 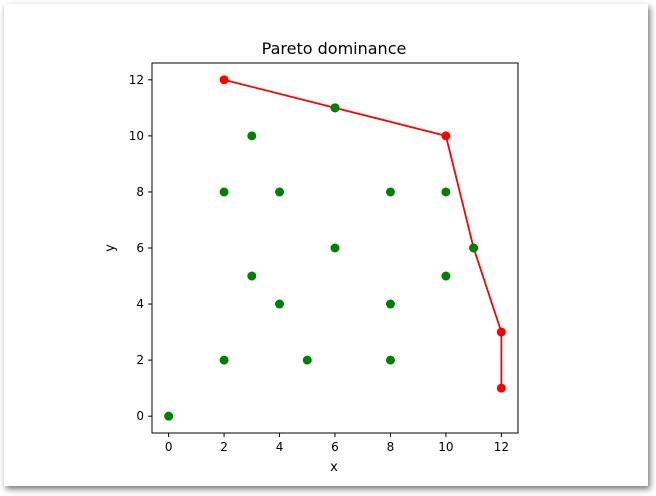 What do you see at coordinates (140, 304) in the screenshot?
I see `y-tick-label: 4` at bounding box center [140, 304].